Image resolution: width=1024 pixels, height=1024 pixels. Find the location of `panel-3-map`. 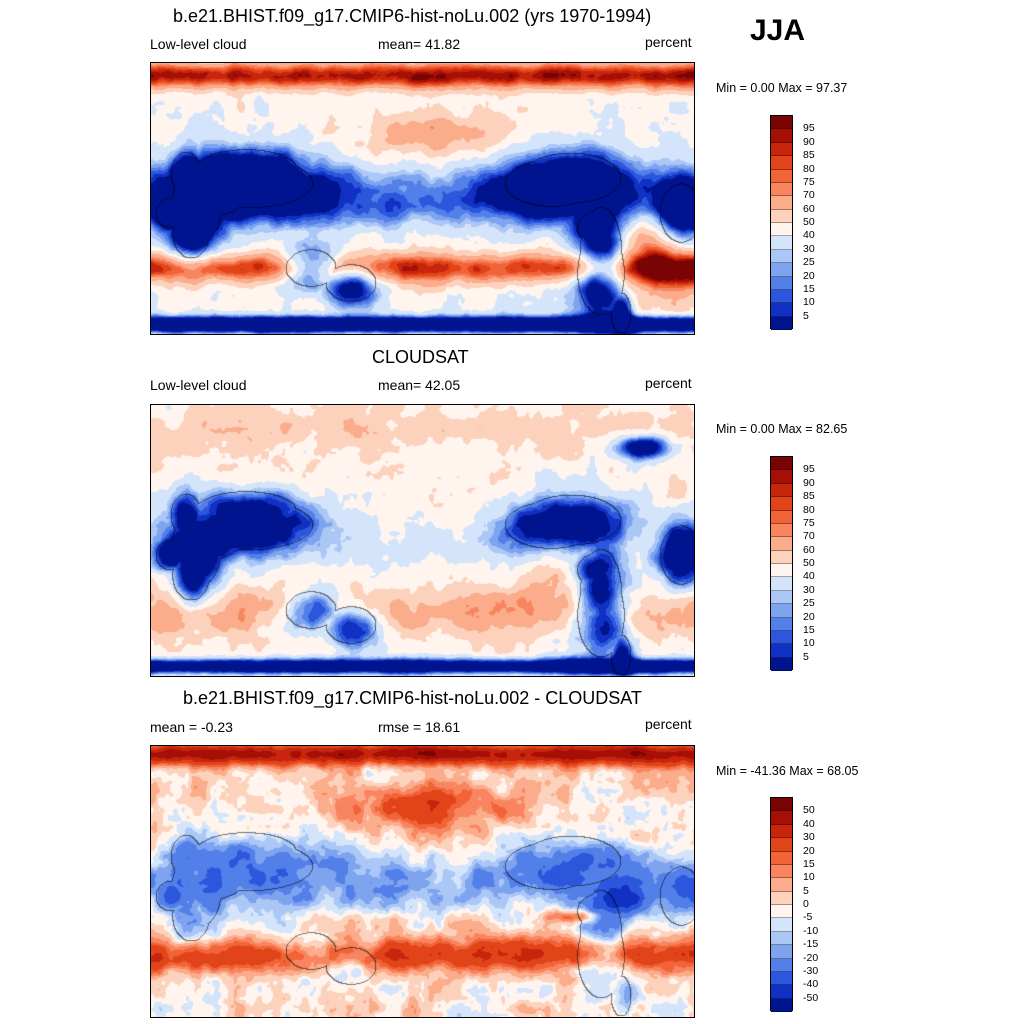

panel-3-map is located at coordinates (422, 881).